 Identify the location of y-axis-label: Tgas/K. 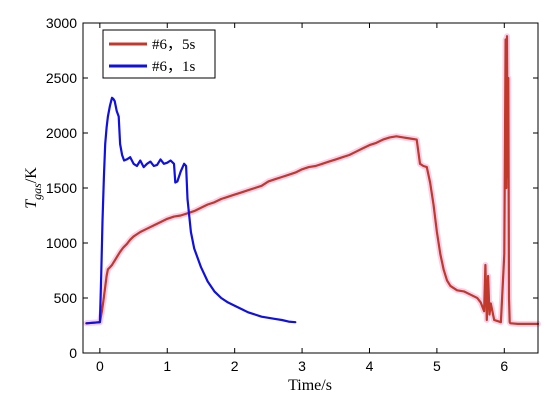
(33, 188).